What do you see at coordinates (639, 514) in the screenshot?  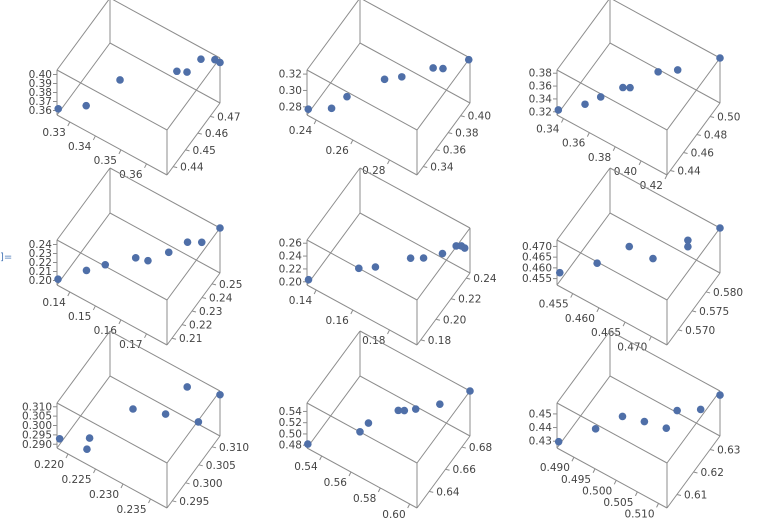 I see `x-tick-label: 0.510` at bounding box center [639, 514].